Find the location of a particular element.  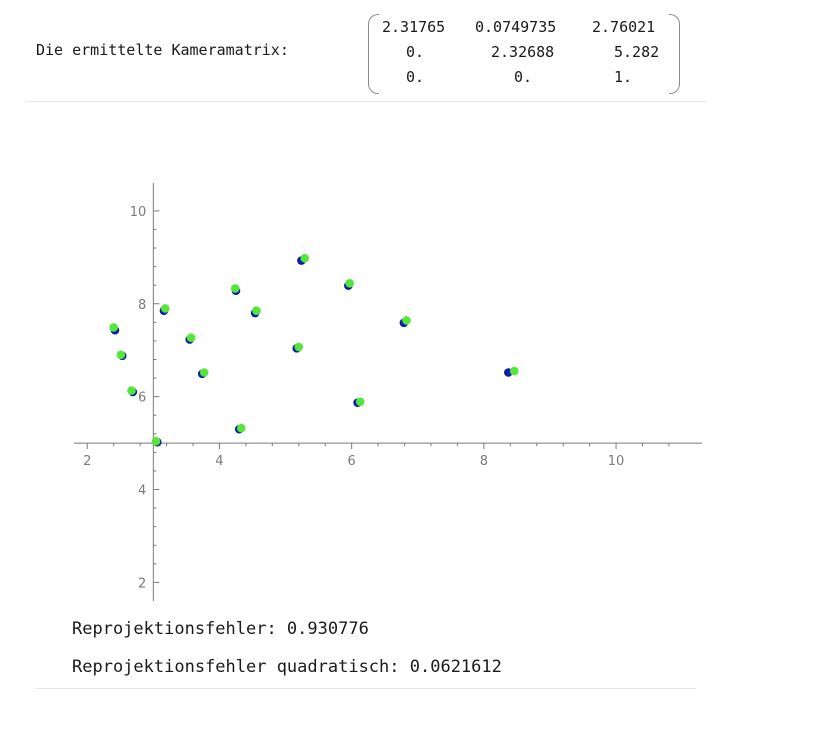

matrix-cell-1-0: 0. is located at coordinates (415, 52).